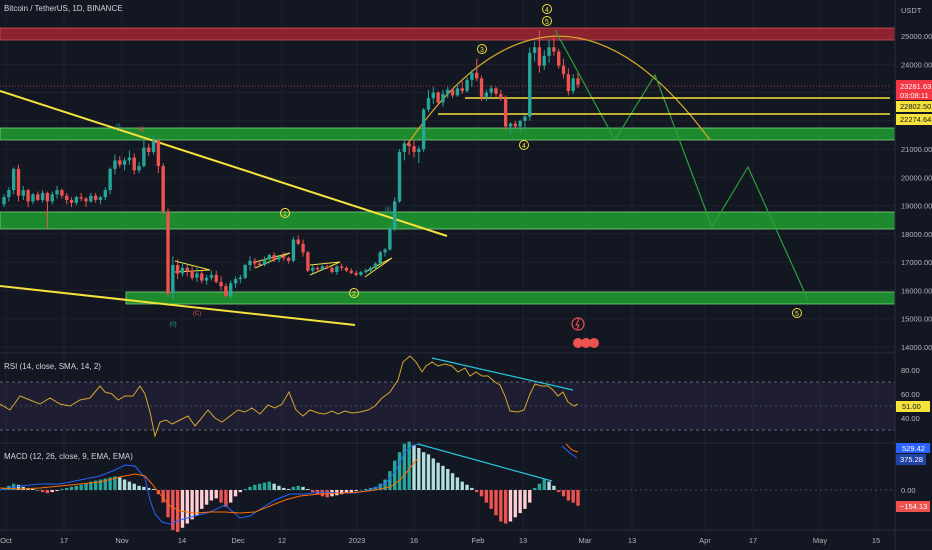 The image size is (932, 550). I want to click on support-zone-lower, so click(510, 298).